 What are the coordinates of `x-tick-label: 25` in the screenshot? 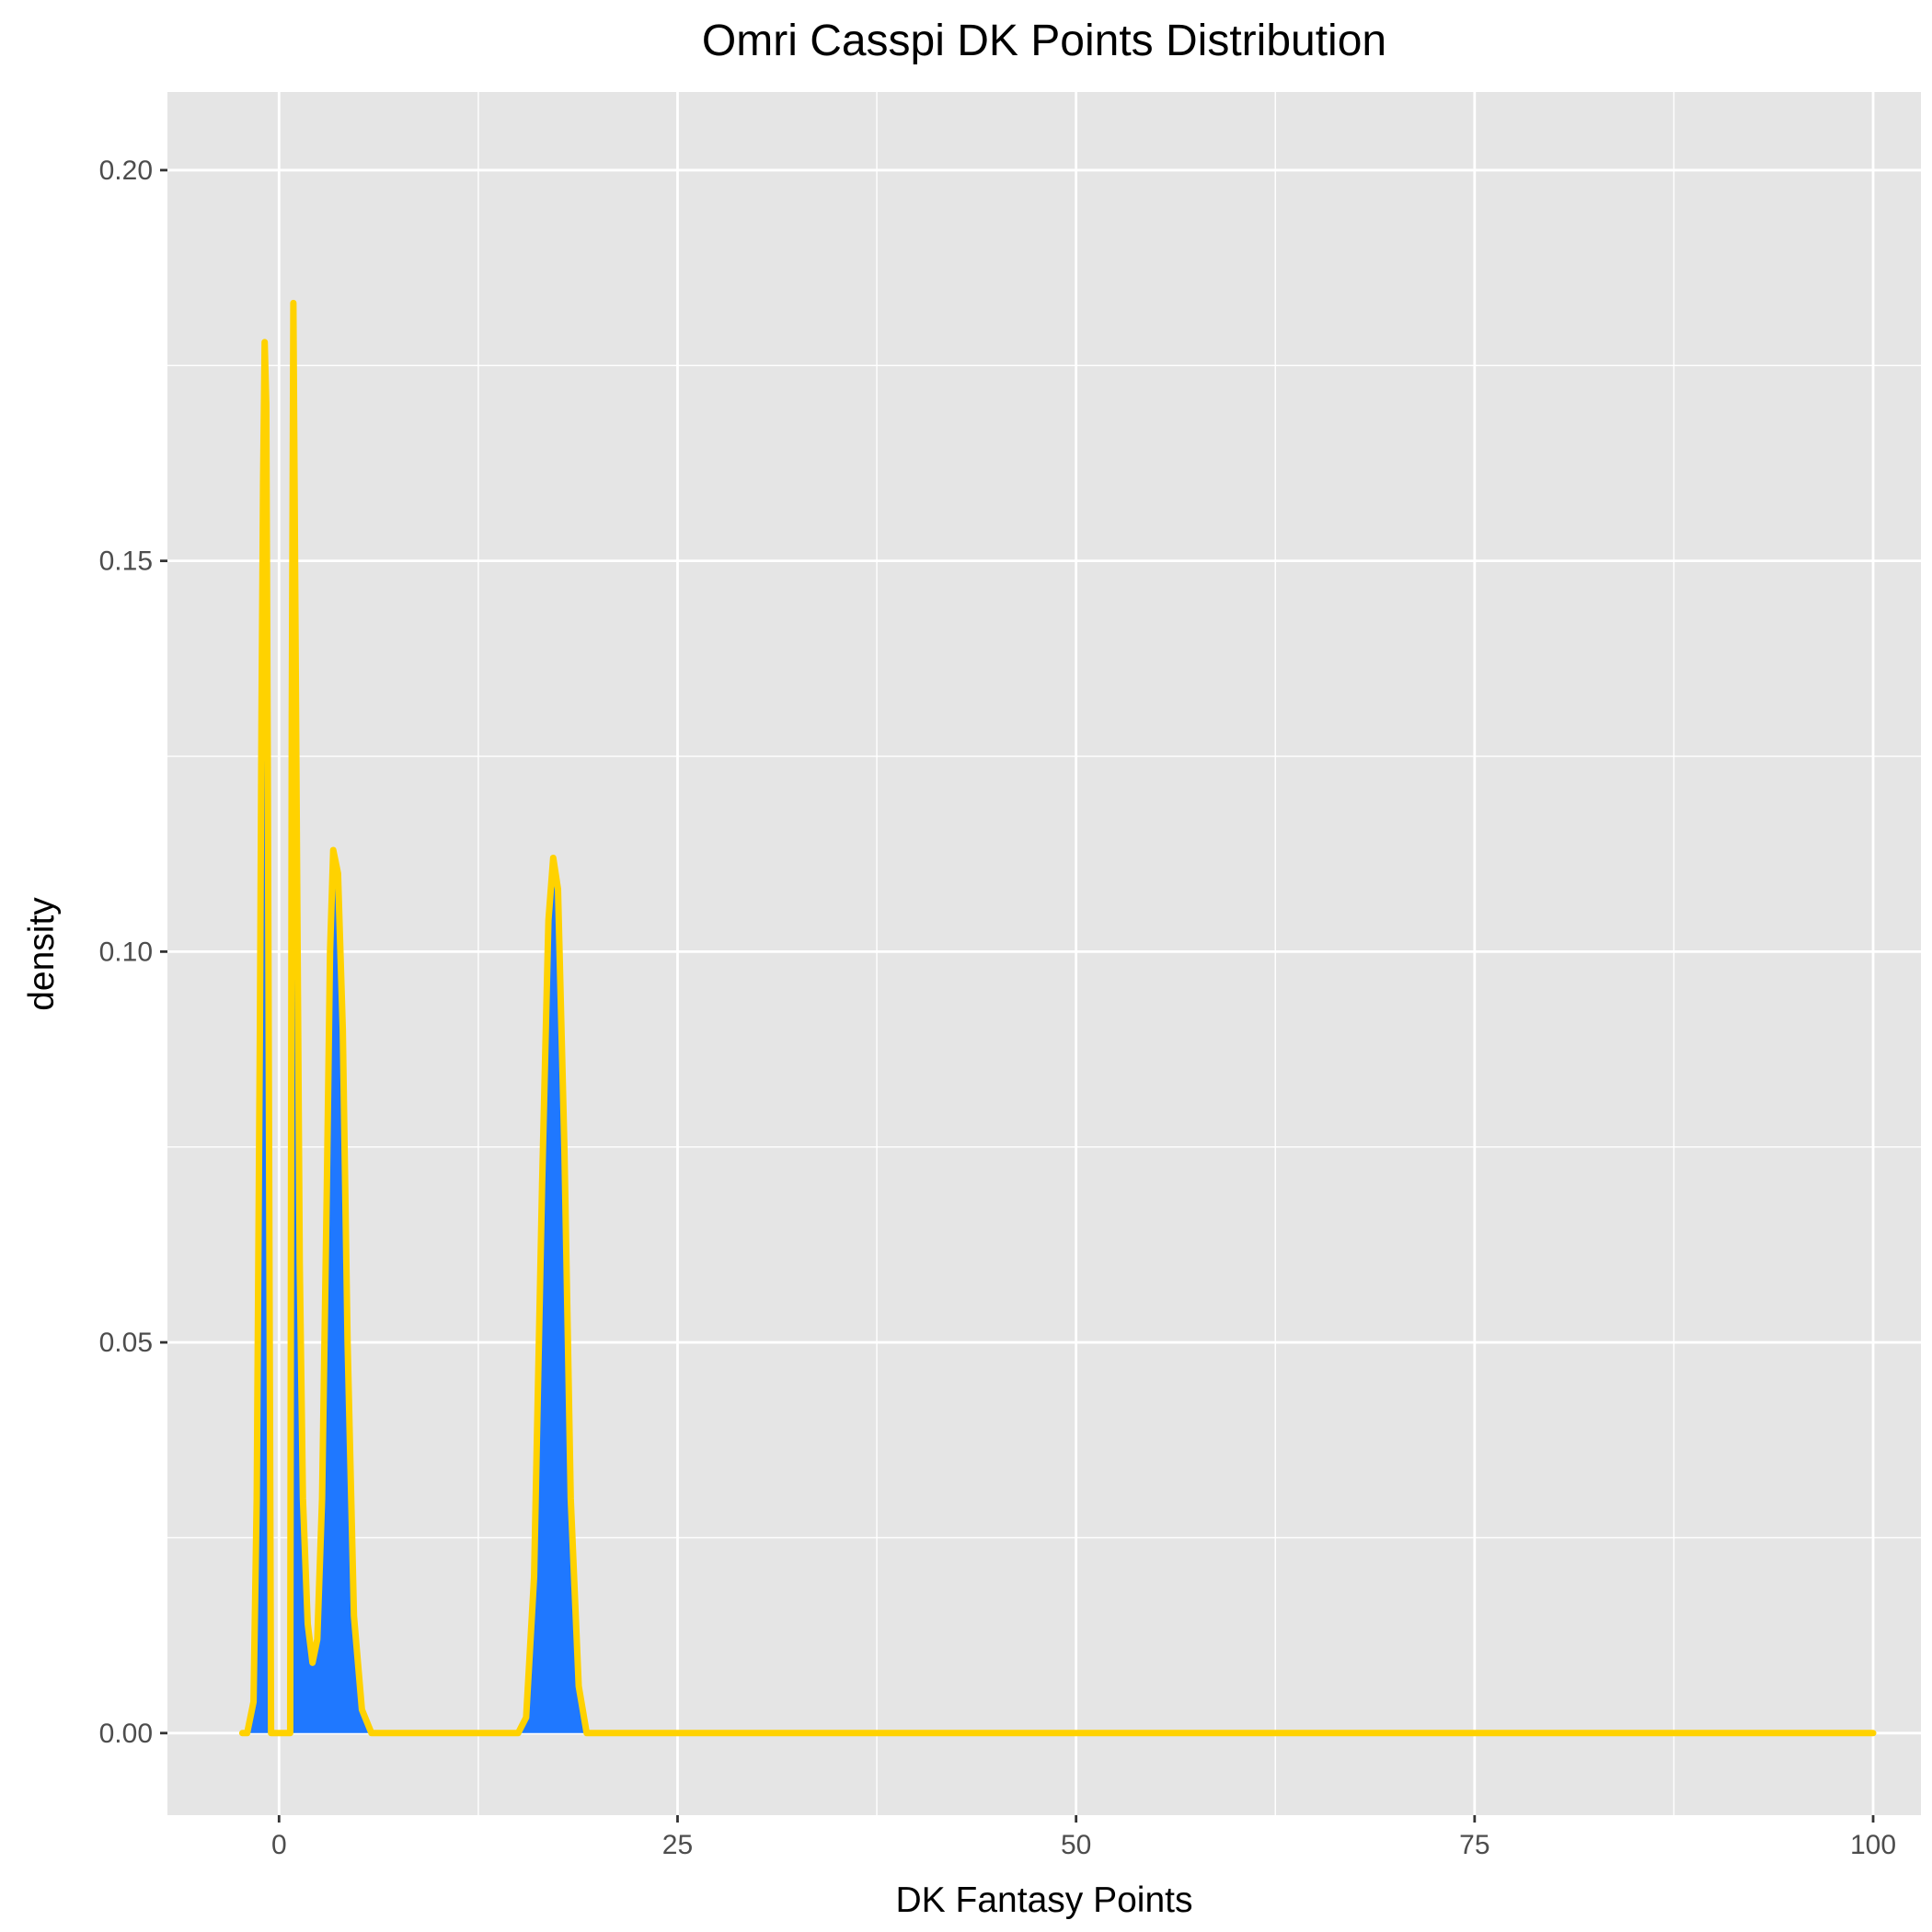 It's located at (677, 1845).